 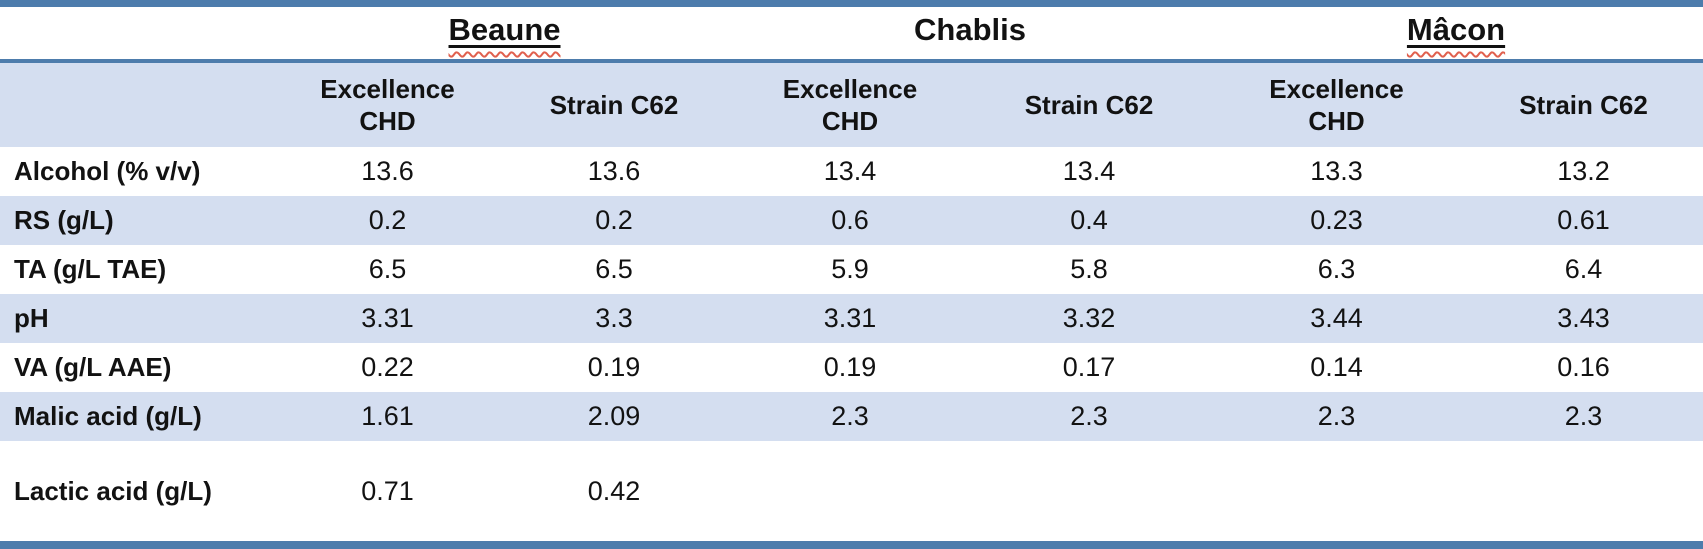 I want to click on row-label: Lactic acid (g/L), so click(x=139, y=493).